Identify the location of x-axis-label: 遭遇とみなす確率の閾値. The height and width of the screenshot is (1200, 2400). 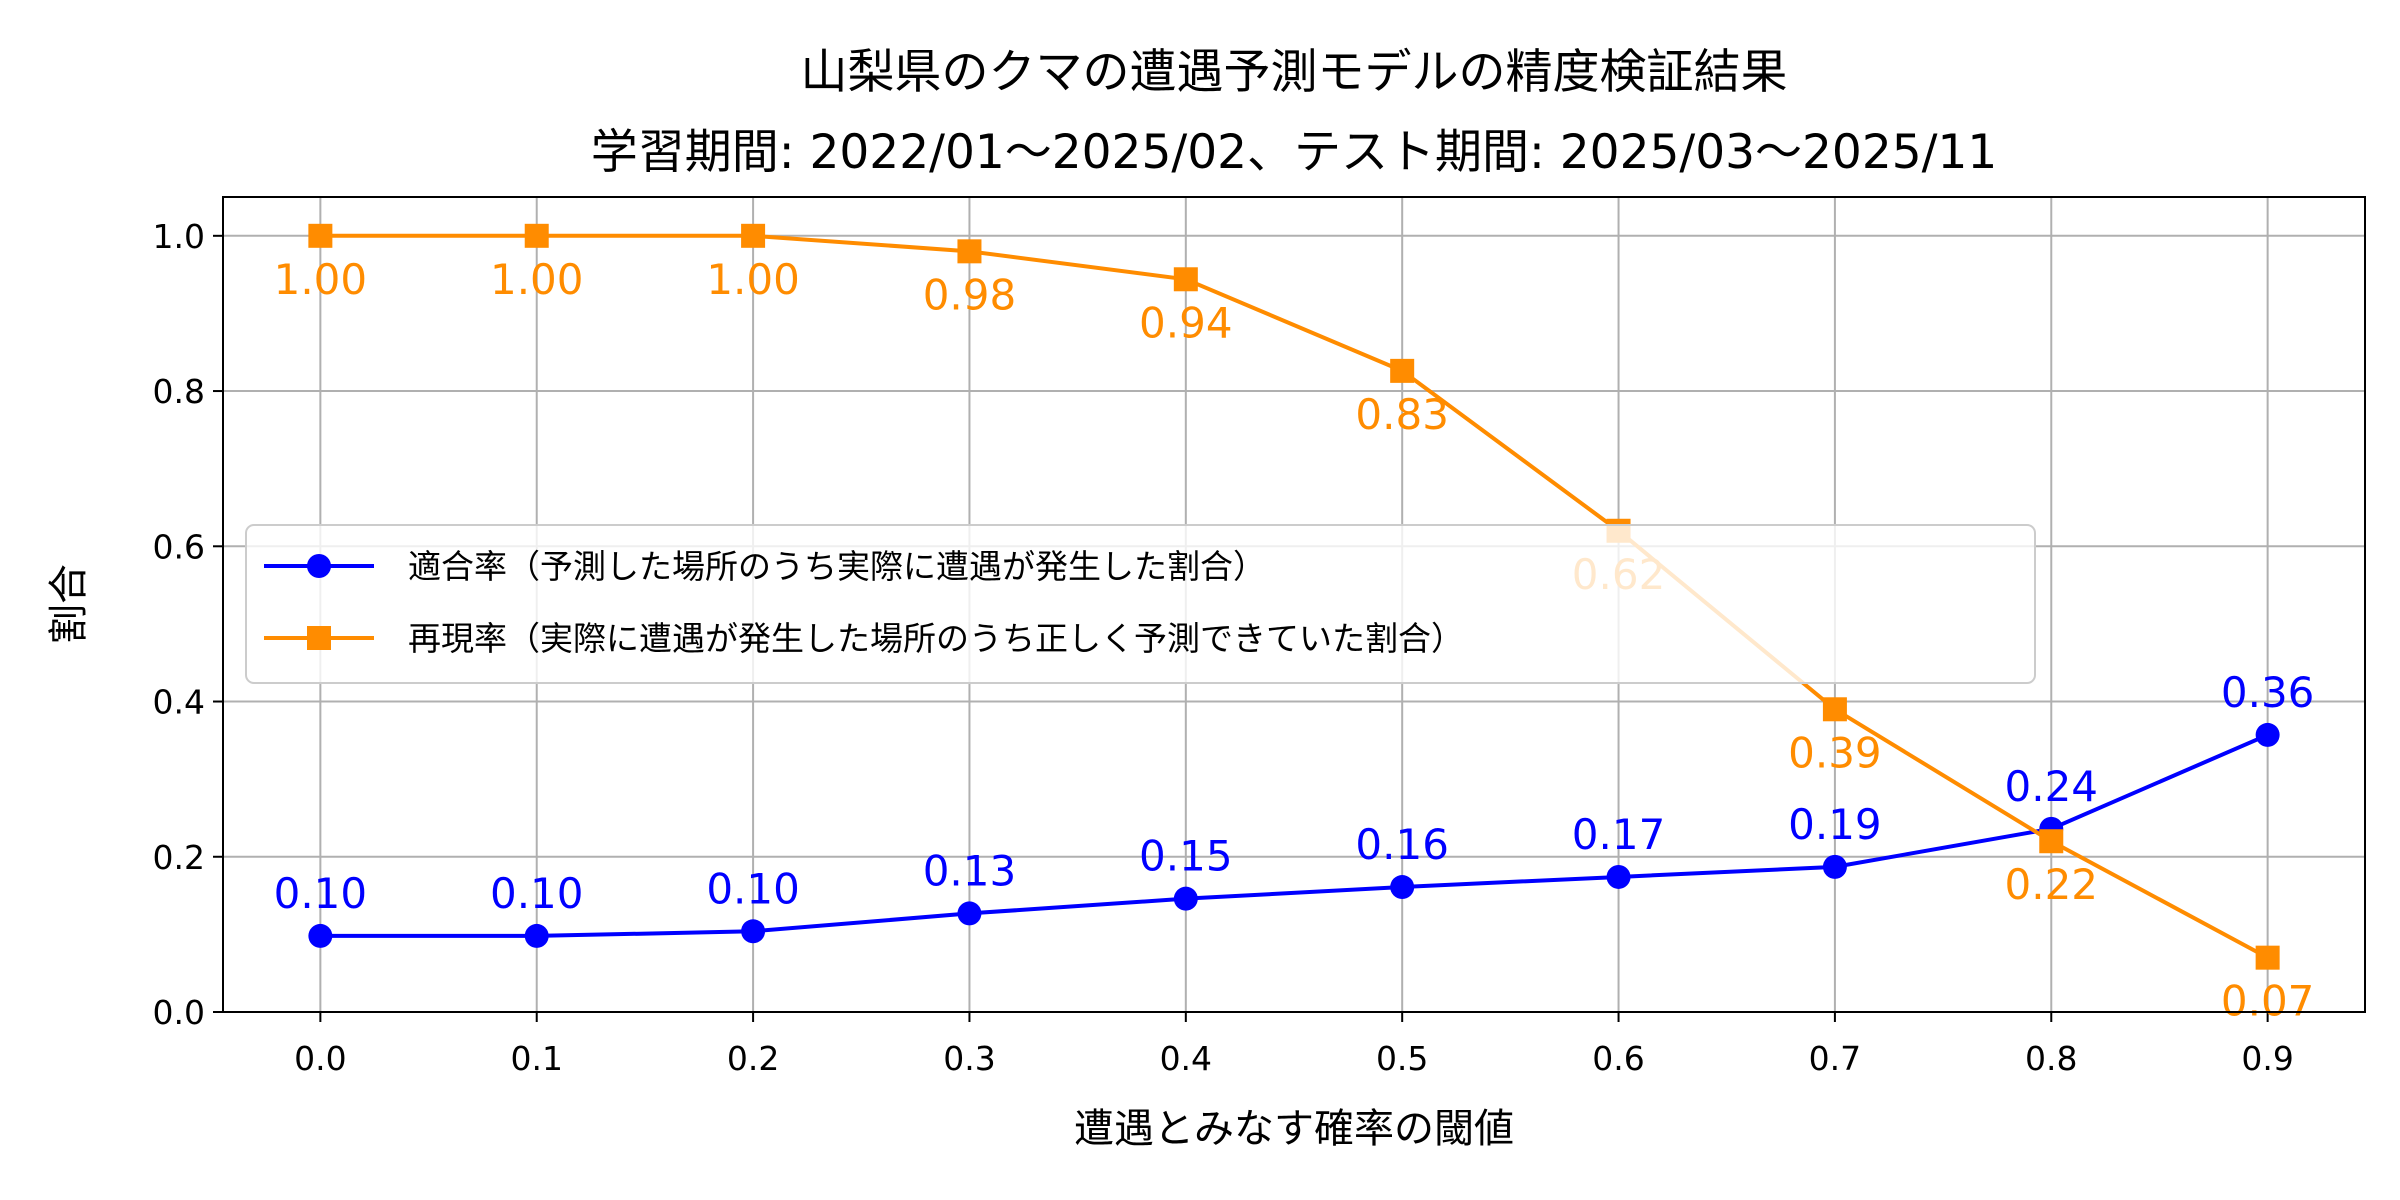
(1294, 1129).